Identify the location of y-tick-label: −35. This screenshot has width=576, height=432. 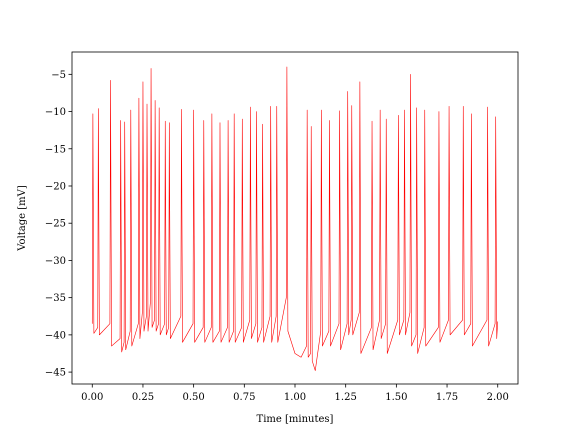
(55, 298).